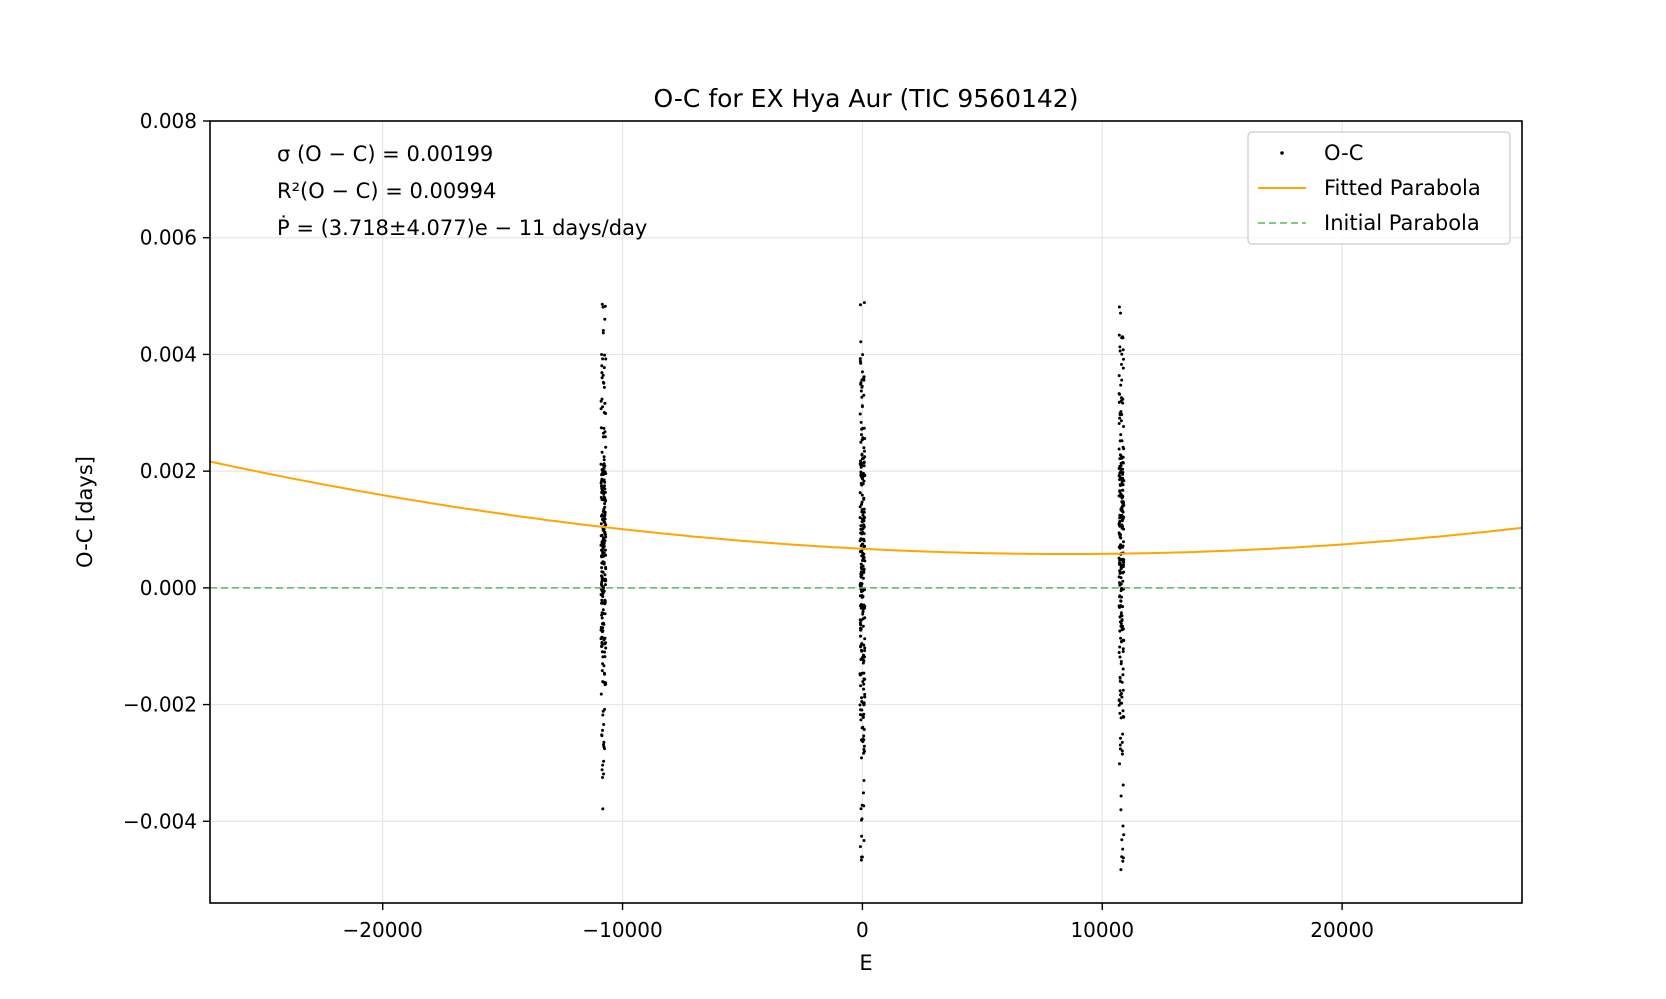  Describe the element at coordinates (866, 507) in the screenshot. I see `fitted-parabola-line` at that location.